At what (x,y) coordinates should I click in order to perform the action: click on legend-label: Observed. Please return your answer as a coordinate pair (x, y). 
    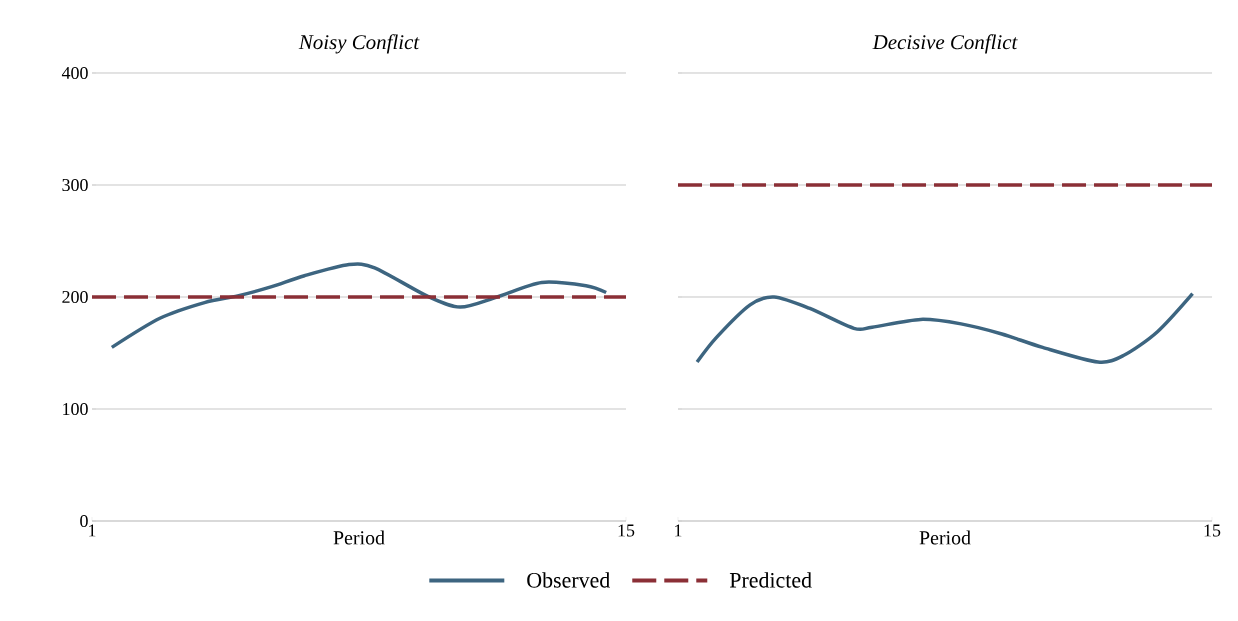
    Looking at the image, I should click on (569, 580).